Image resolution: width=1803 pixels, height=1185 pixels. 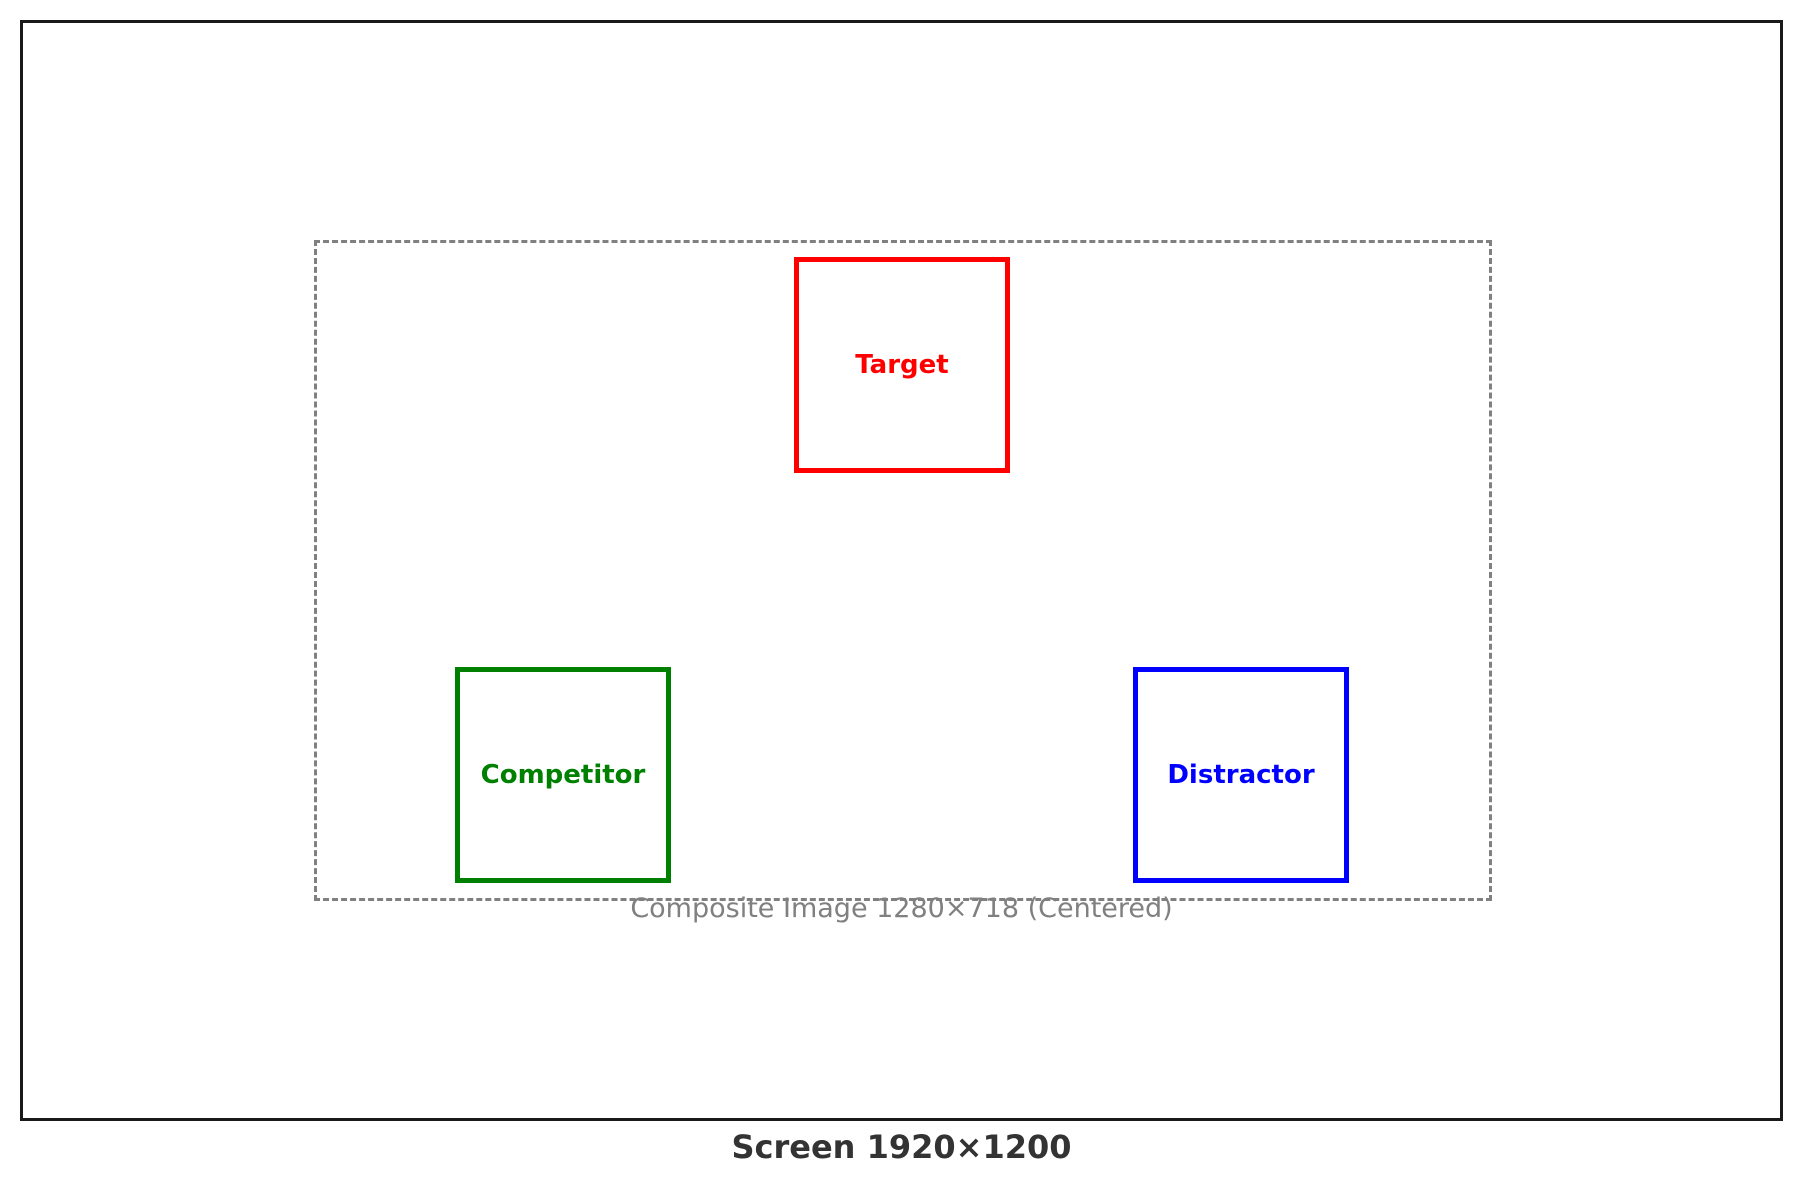 I want to click on target-box: Target, so click(x=902, y=365).